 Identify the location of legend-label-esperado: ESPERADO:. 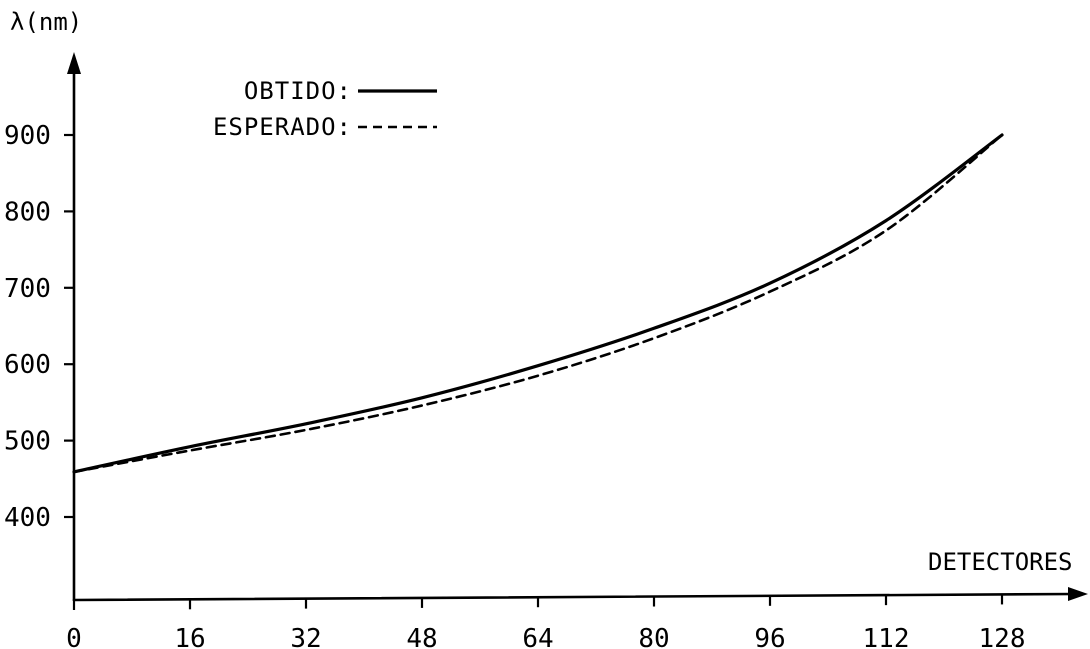
(282, 127).